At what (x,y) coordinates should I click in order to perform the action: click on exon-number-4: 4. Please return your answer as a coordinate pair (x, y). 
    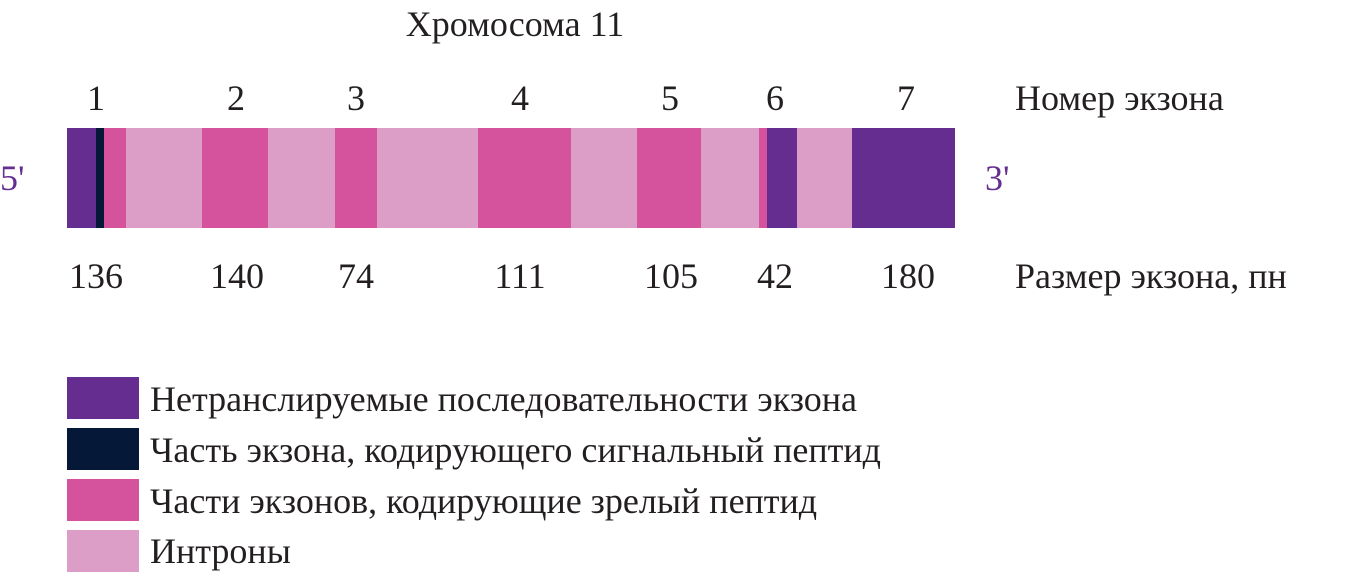
    Looking at the image, I should click on (520, 98).